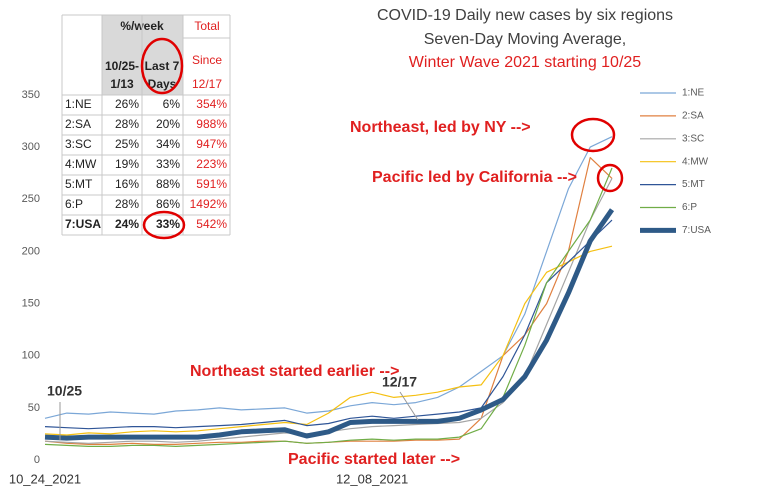  What do you see at coordinates (31, 303) in the screenshot?
I see `y-tick-label: 150` at bounding box center [31, 303].